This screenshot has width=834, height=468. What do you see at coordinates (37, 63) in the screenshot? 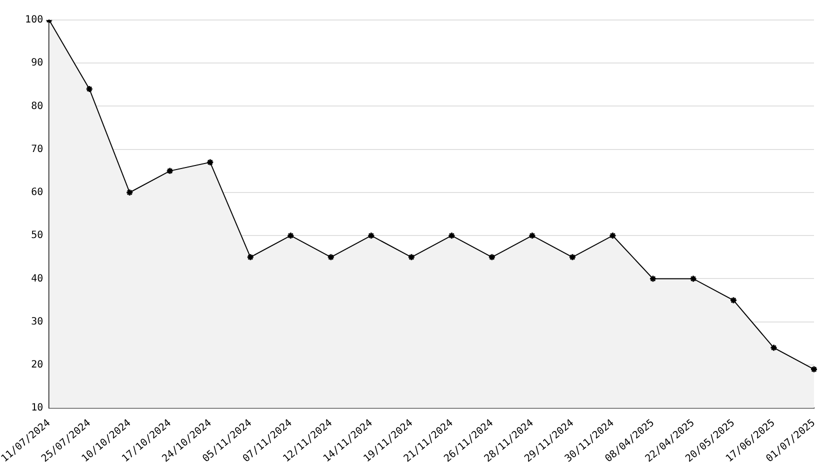
I see `y-tick-label: 90` at bounding box center [37, 63].